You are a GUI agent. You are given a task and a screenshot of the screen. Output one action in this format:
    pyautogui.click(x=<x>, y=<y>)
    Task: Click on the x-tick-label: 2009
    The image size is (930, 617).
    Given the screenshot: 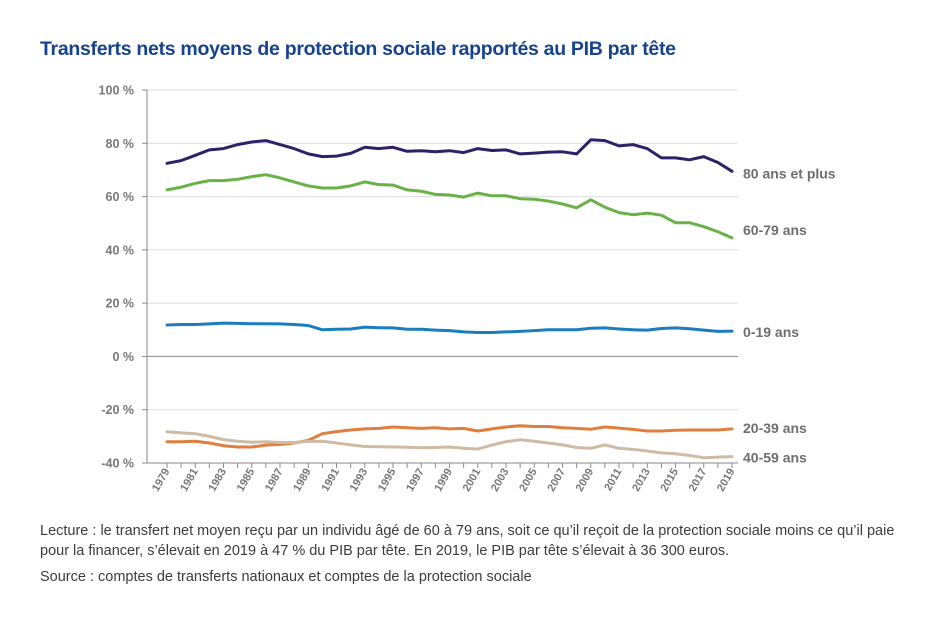 What is the action you would take?
    pyautogui.click(x=585, y=480)
    